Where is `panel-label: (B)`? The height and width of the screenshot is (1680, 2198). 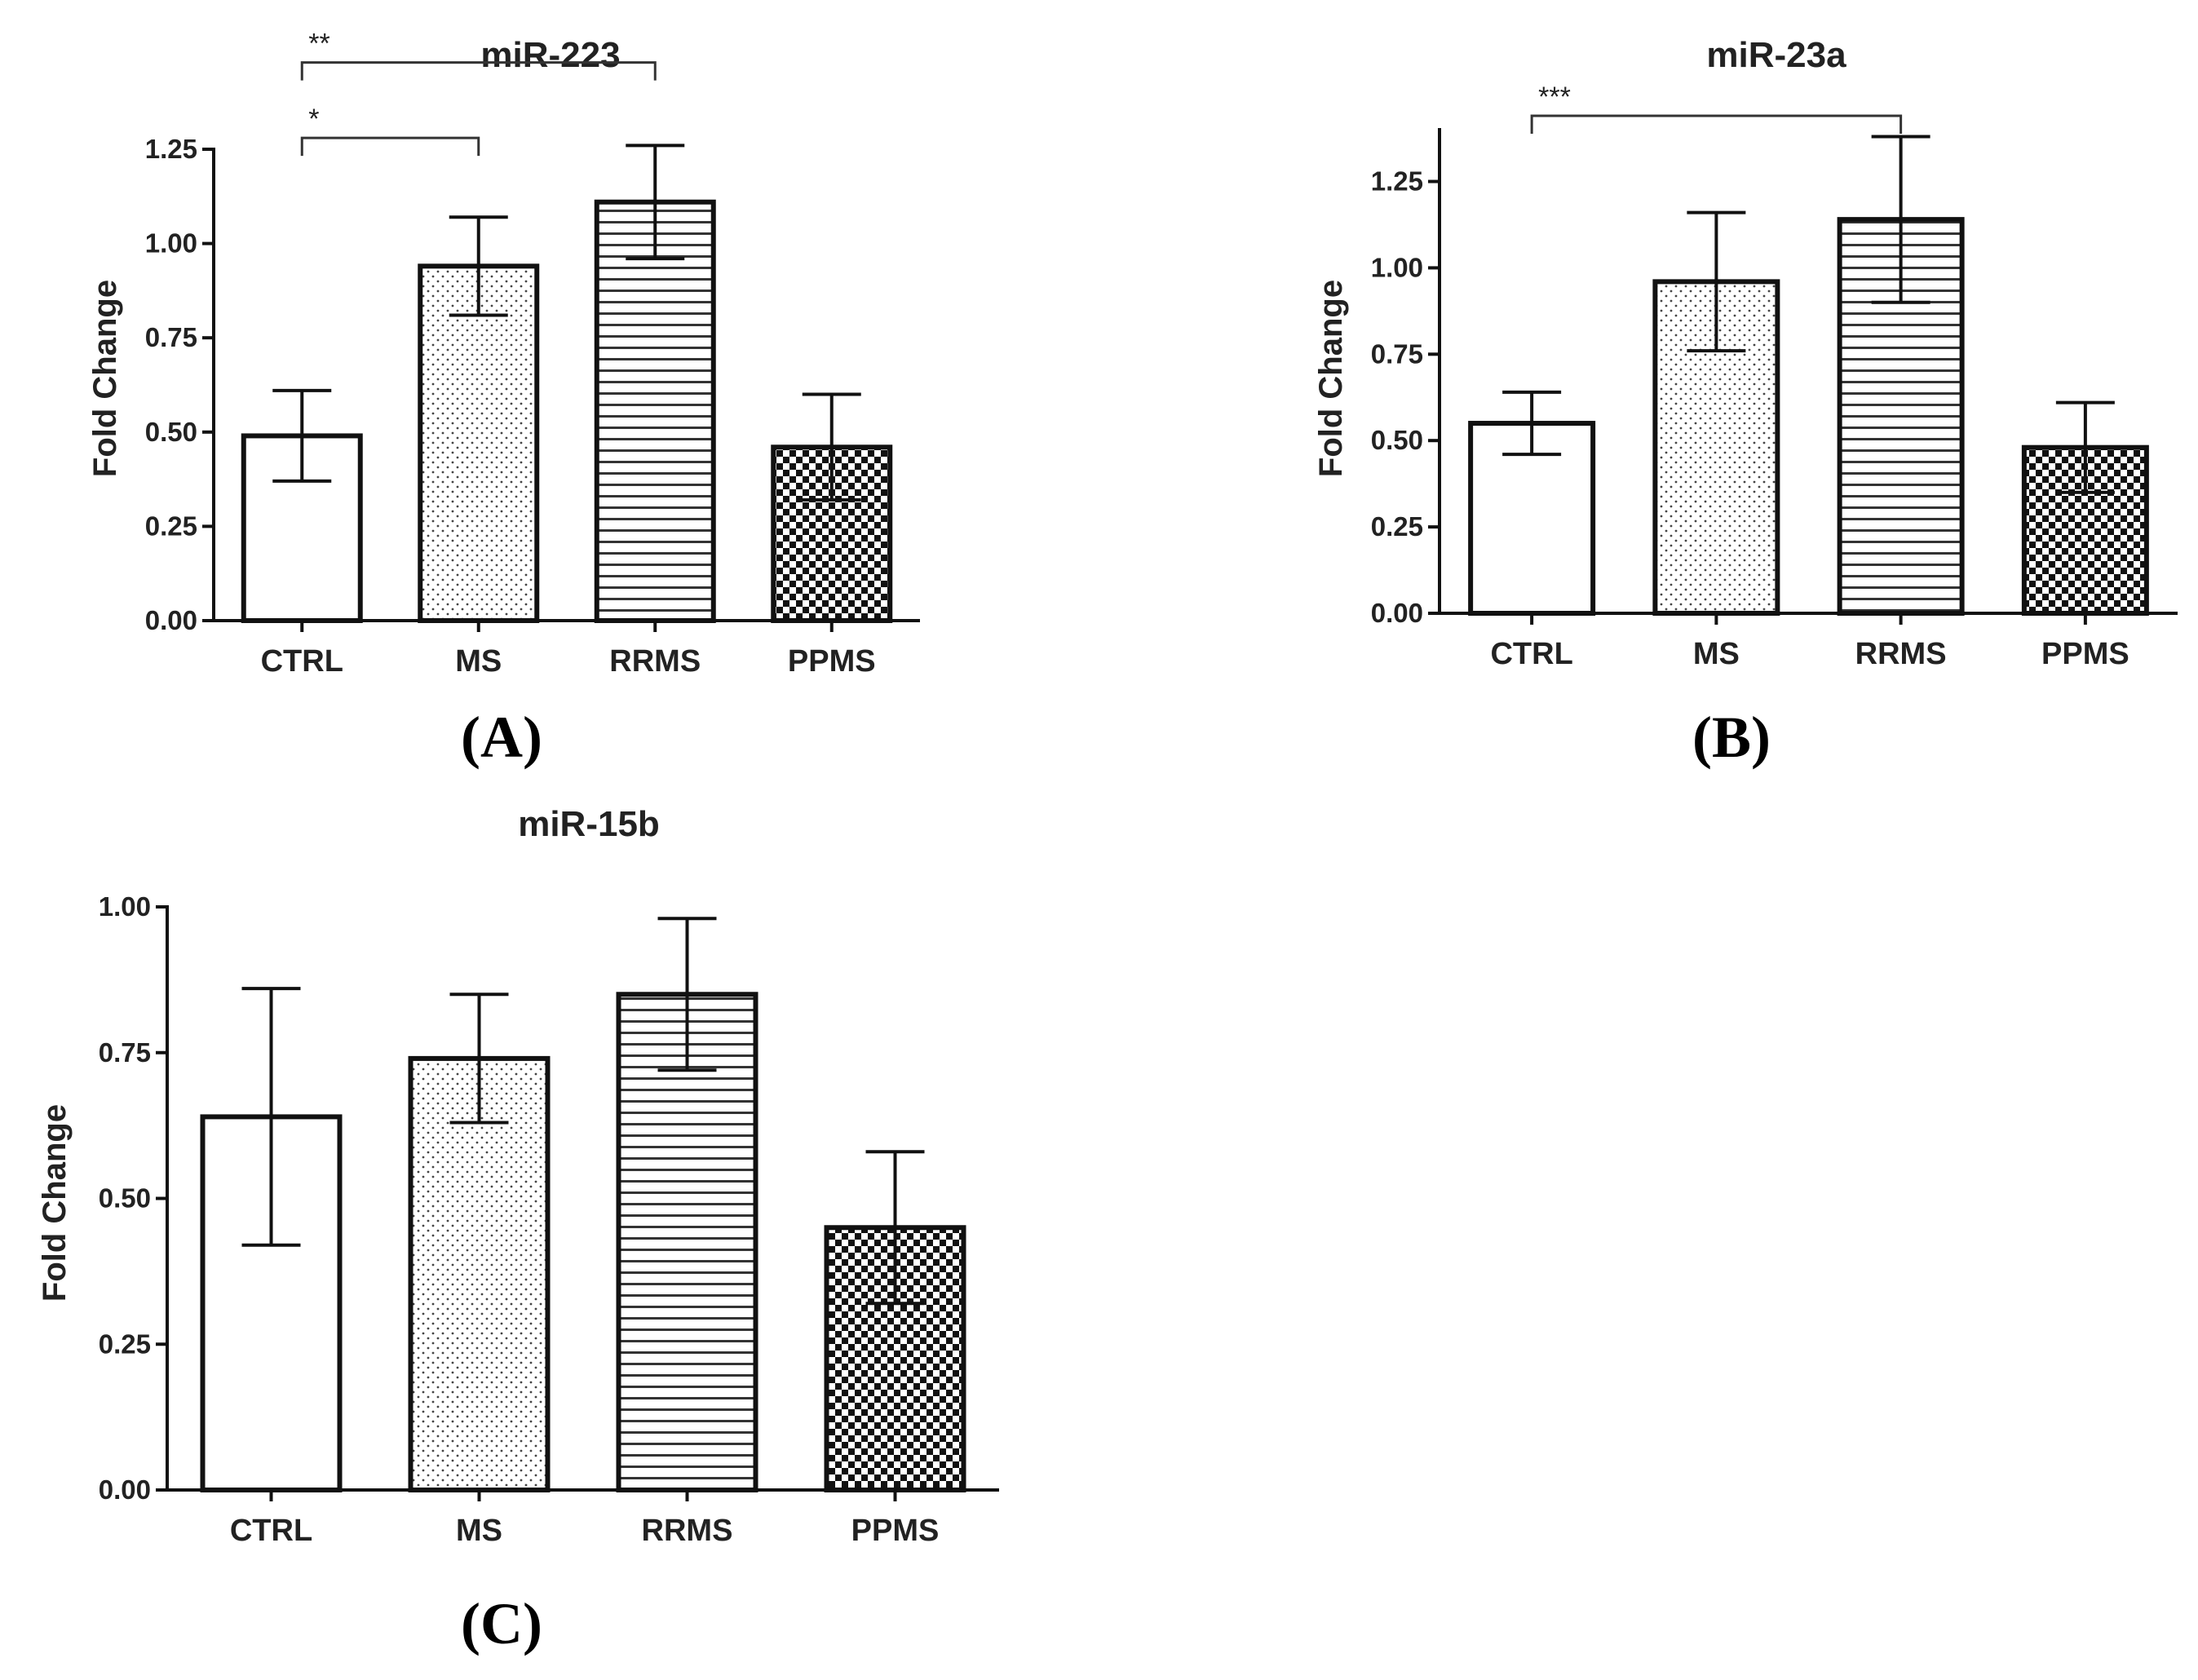
panel-label: (B) is located at coordinates (1731, 737).